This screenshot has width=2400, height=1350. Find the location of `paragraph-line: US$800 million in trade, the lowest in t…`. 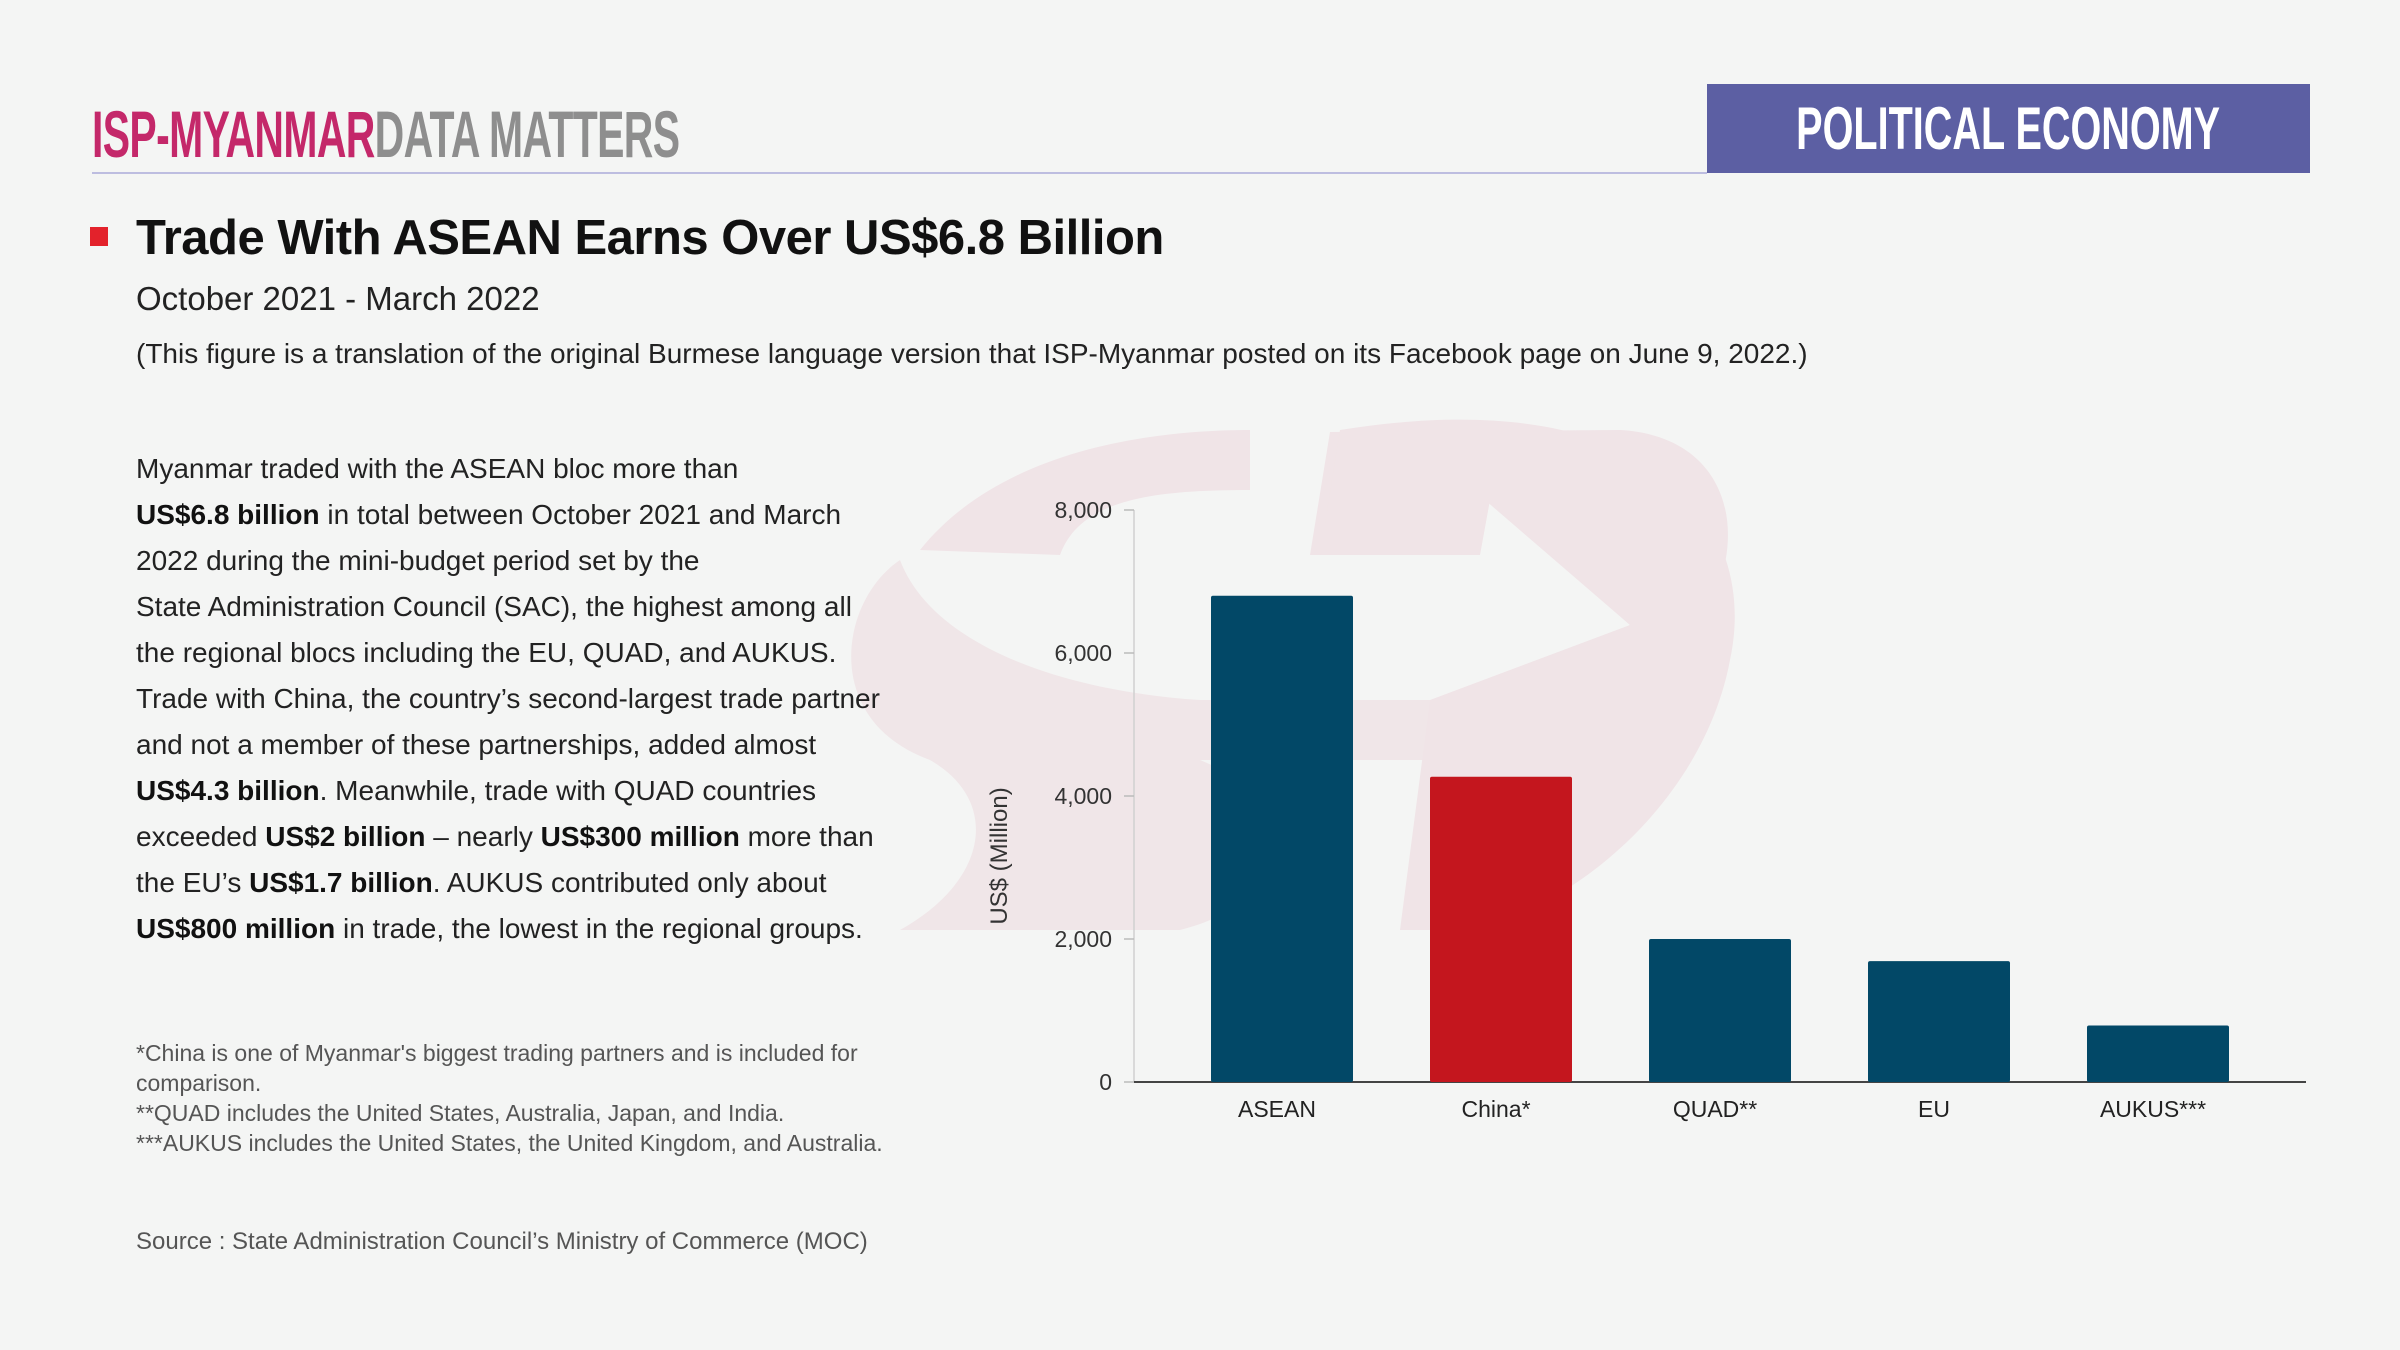

paragraph-line: US$800 million in trade, the lowest in t… is located at coordinates (508, 929).